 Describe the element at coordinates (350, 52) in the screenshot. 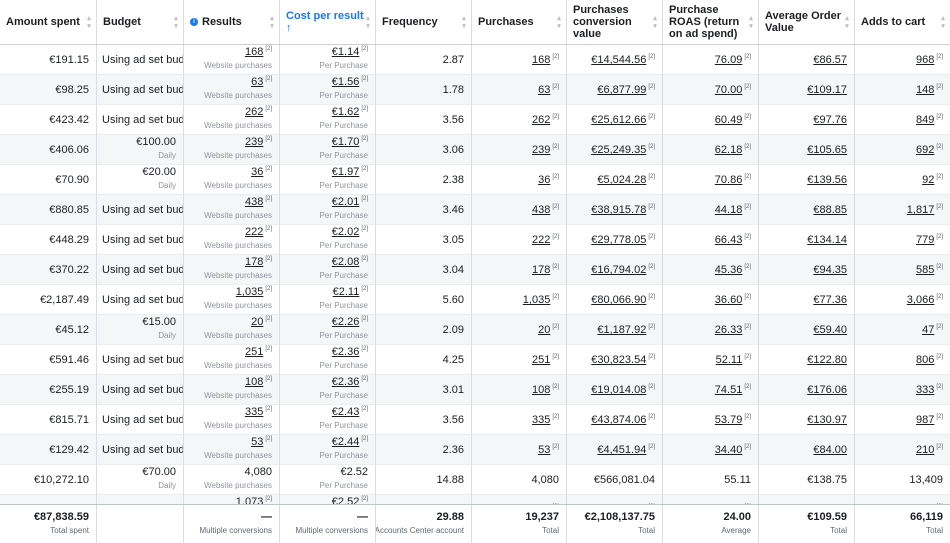

I see `value-cpr: €1.14 [2]` at that location.